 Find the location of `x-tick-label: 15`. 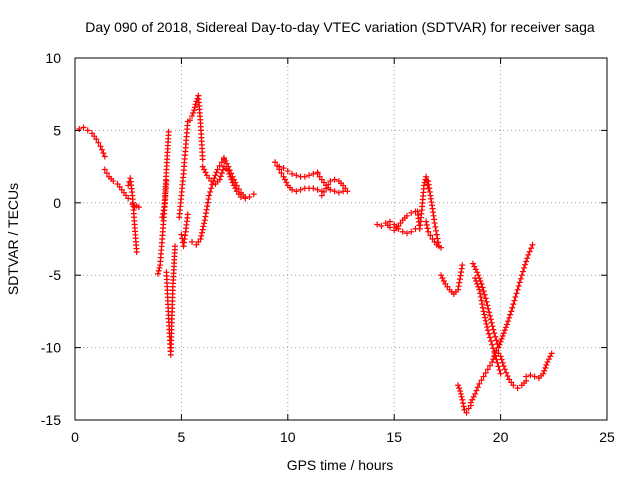

x-tick-label: 15 is located at coordinates (394, 437).